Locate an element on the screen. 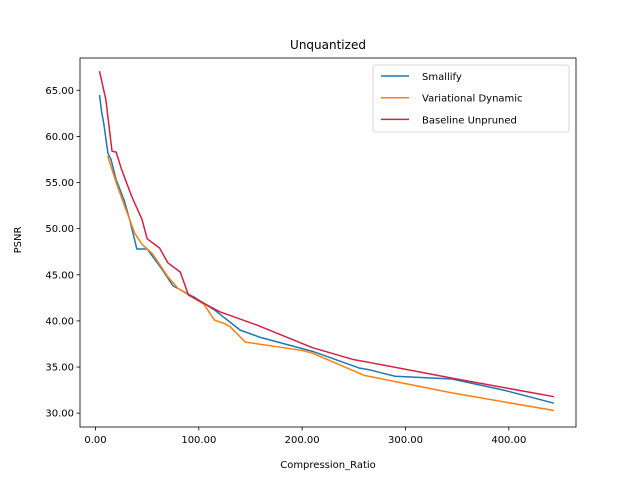  y-tick-label: 30.00 is located at coordinates (59, 414).